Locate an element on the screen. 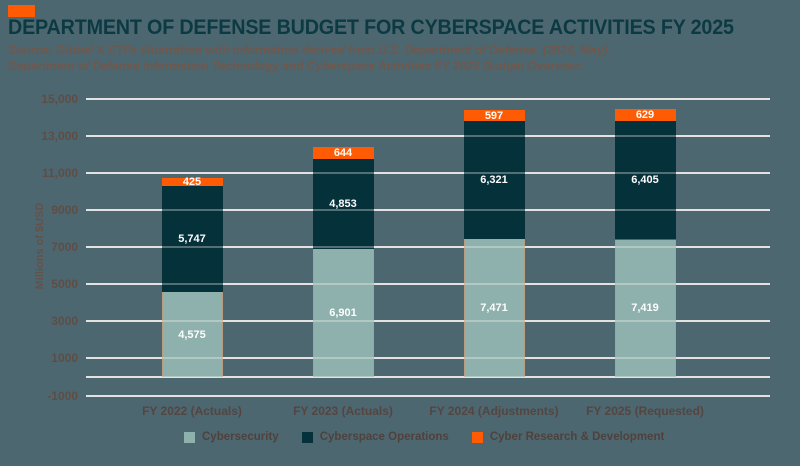  legend-label: Cybersecurity is located at coordinates (240, 437).